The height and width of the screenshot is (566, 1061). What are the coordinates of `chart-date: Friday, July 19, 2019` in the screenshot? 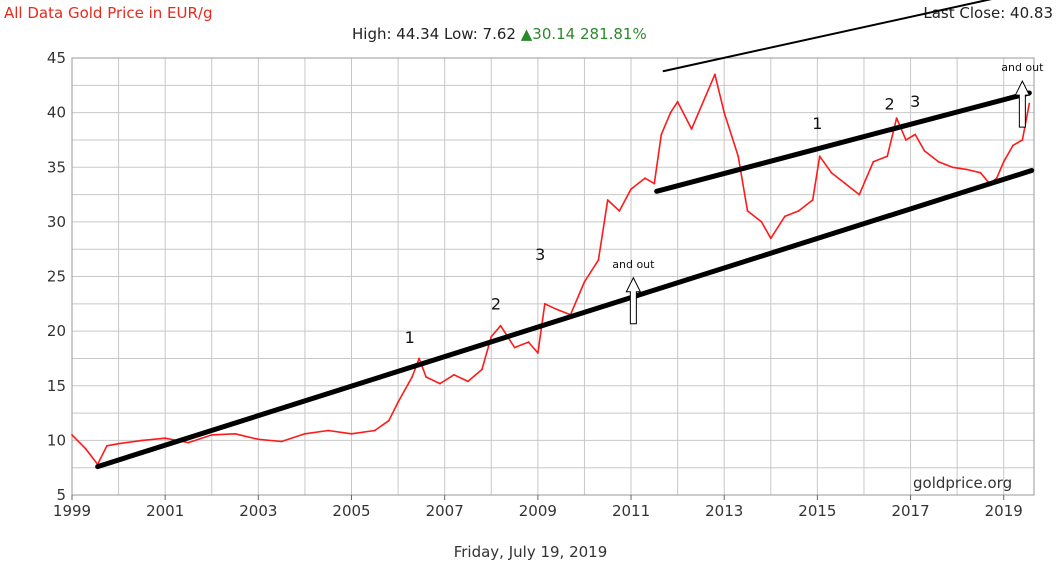 It's located at (530, 552).